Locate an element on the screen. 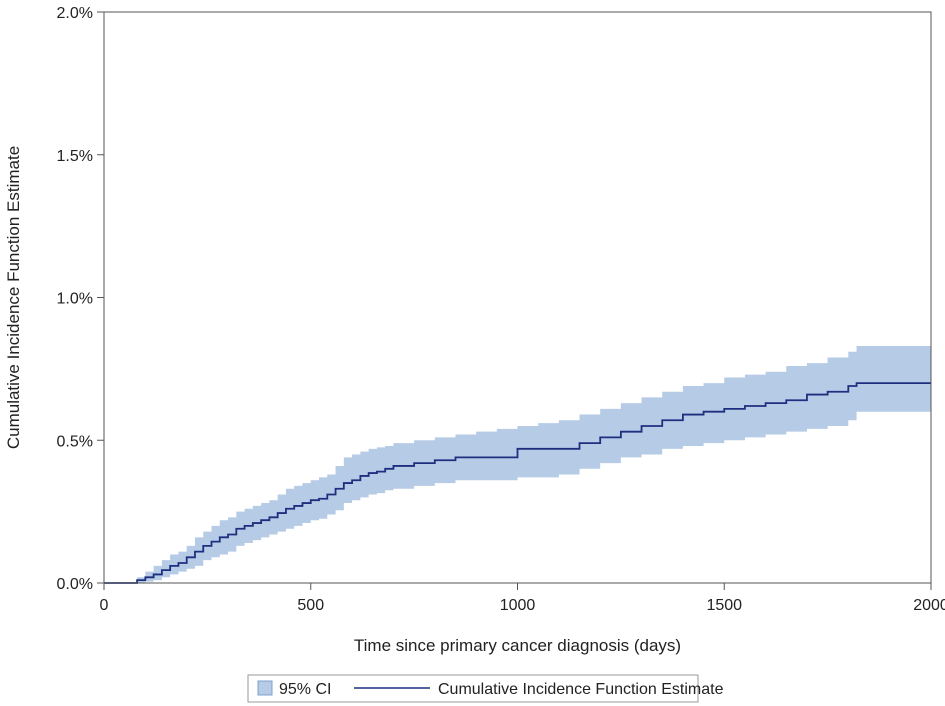 The height and width of the screenshot is (706, 945). x-tick-label: 1500 is located at coordinates (724, 605).